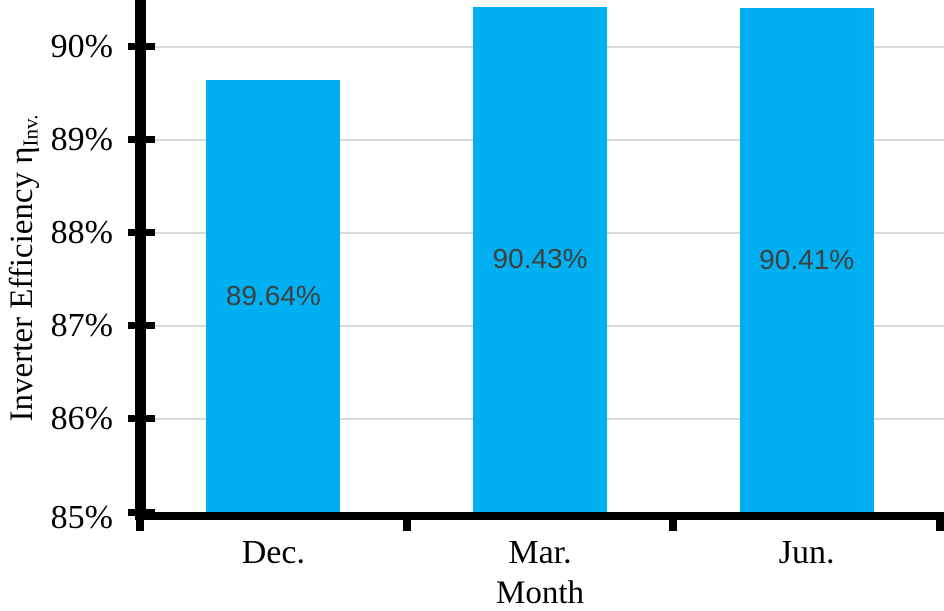 The width and height of the screenshot is (944, 611). I want to click on y-axis-title: Inverter Efficiency ηInv., so click(22, 268).